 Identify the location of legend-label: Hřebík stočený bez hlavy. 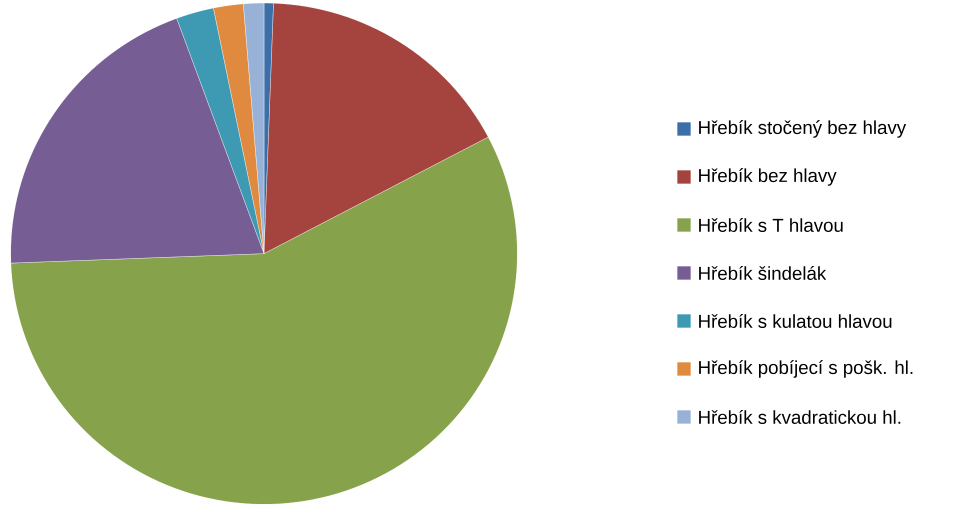
(802, 129).